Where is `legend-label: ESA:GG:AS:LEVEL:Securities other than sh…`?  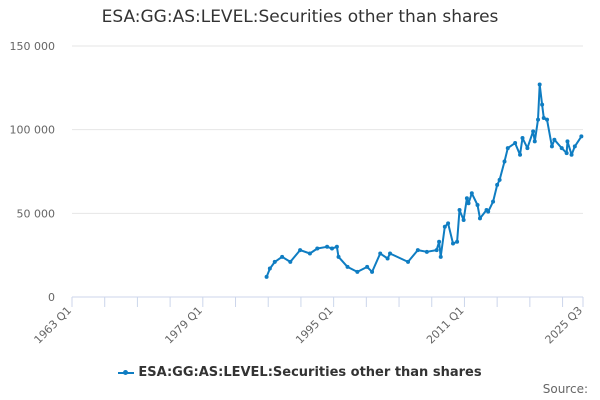
legend-label: ESA:GG:AS:LEVEL:Securities other than sh… is located at coordinates (310, 372).